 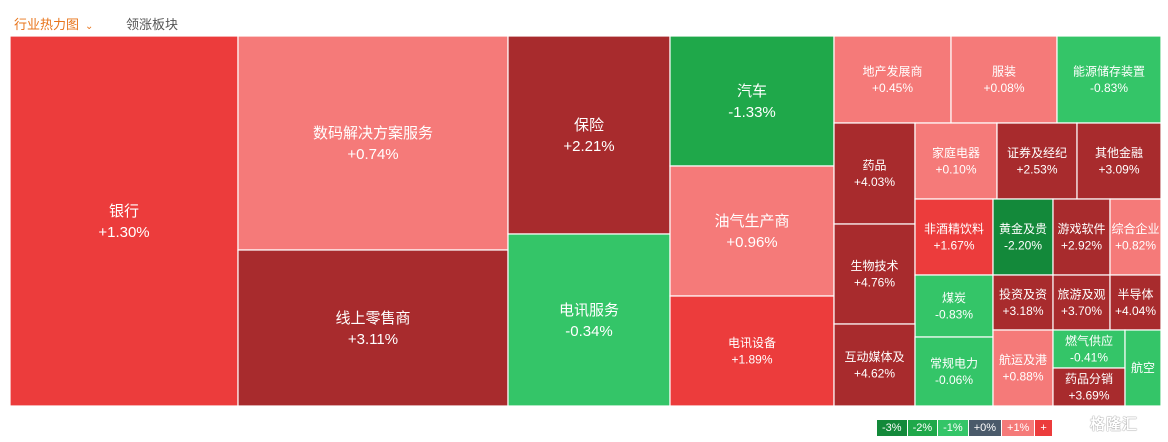 I want to click on treemap-cell: 地产发展商 +0.45%, so click(x=892, y=79).